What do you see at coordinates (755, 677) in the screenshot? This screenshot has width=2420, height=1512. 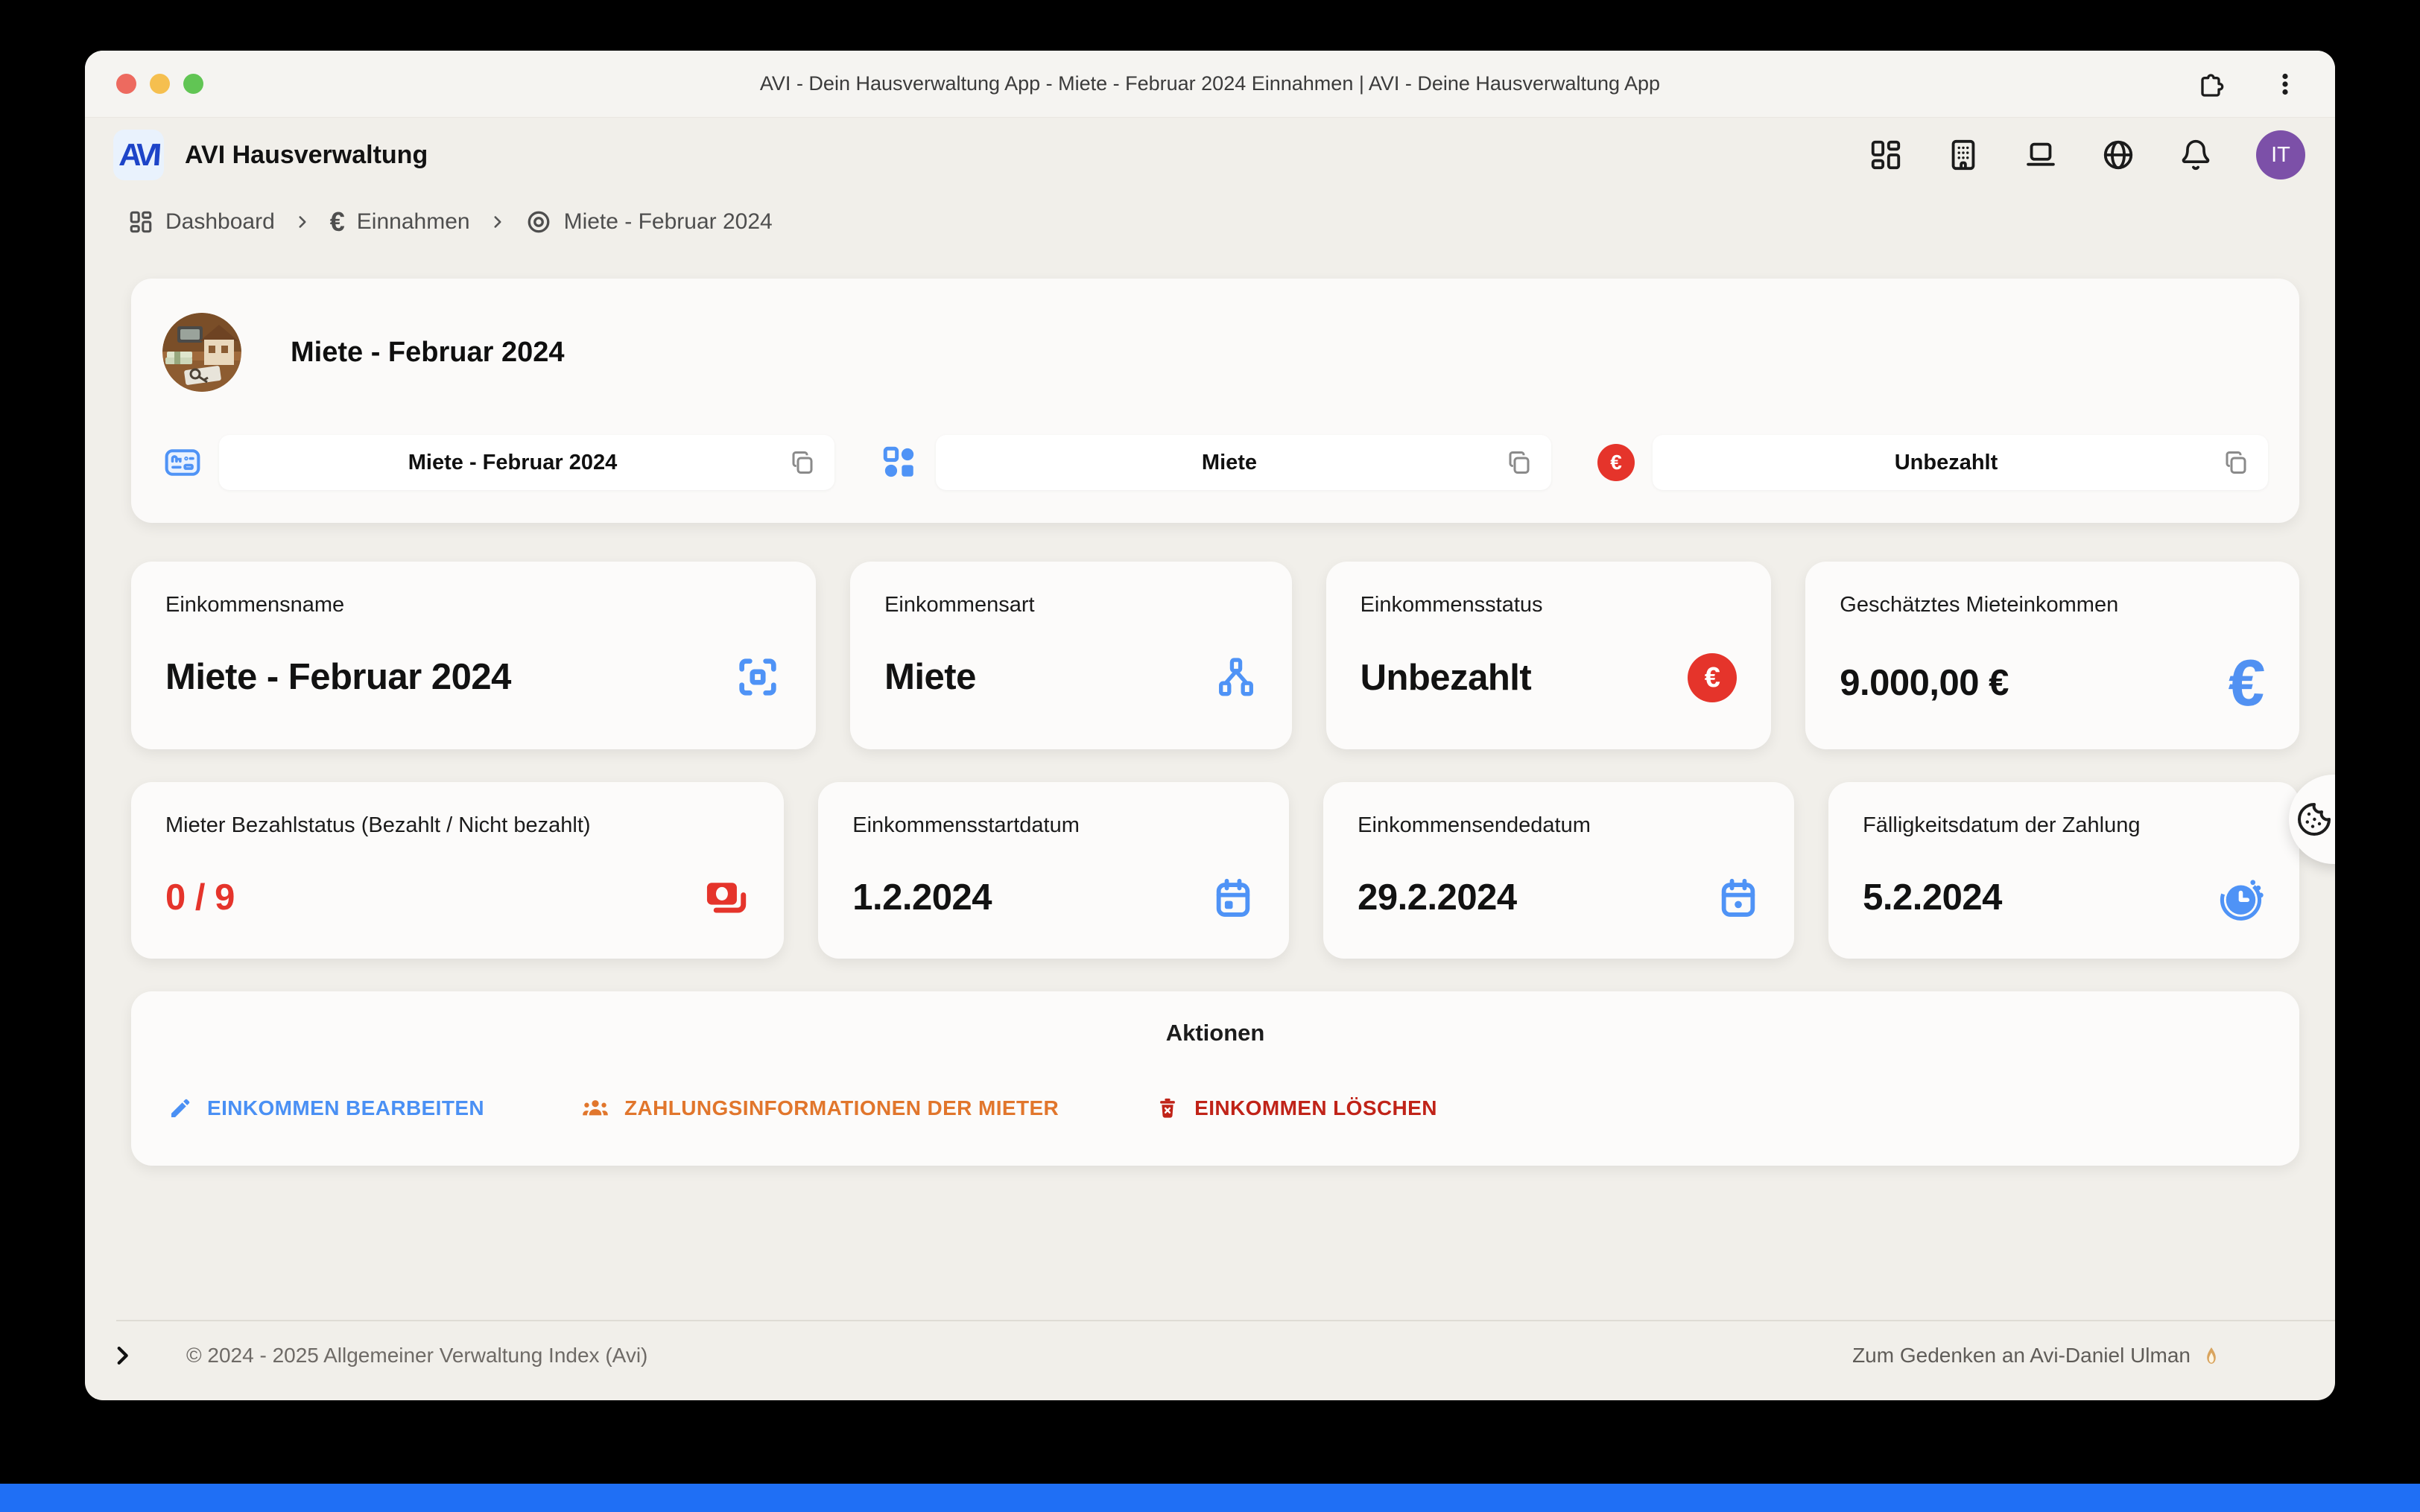 I see `scan-focus-icon` at bounding box center [755, 677].